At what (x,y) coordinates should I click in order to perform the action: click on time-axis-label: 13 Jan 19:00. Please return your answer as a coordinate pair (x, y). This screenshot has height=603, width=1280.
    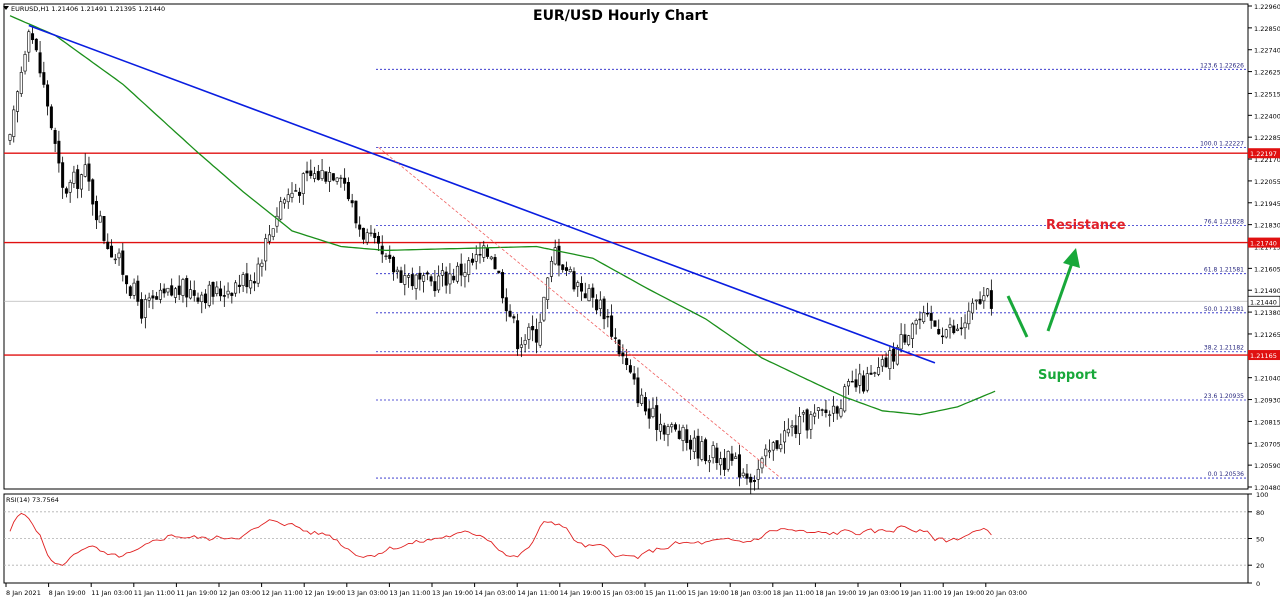
    Looking at the image, I should click on (452, 593).